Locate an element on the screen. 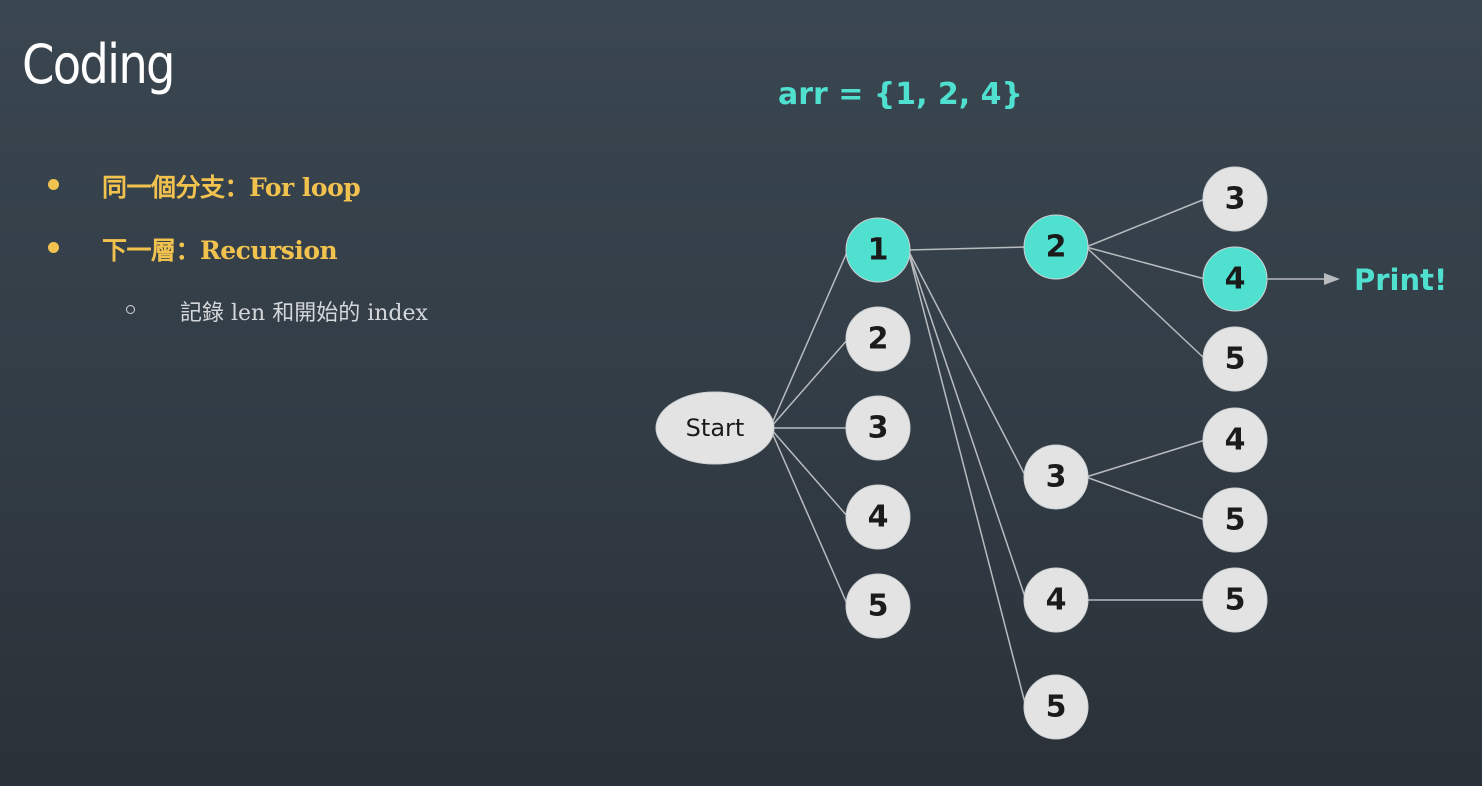  bullet-item-for-loop: 同一個分支：For loop is located at coordinates (231, 186).